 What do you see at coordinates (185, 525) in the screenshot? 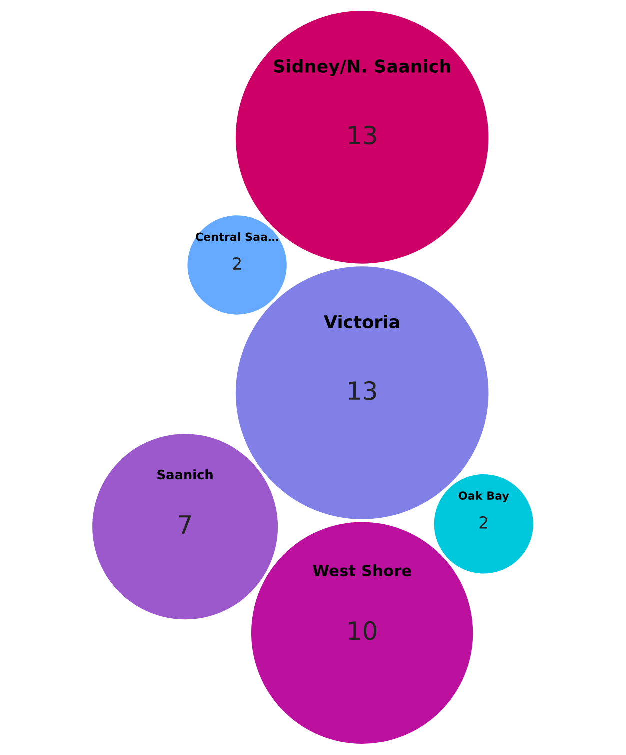
I see `data-label: 7` at bounding box center [185, 525].